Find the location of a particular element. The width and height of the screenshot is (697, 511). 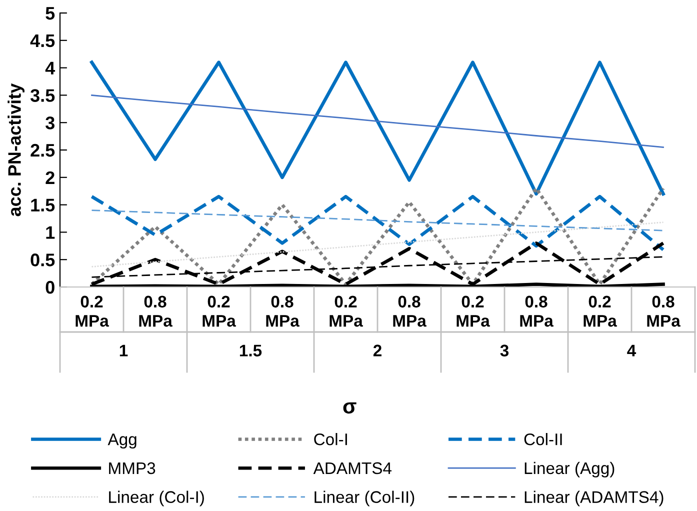

y-tick-label: 3 is located at coordinates (50, 123).